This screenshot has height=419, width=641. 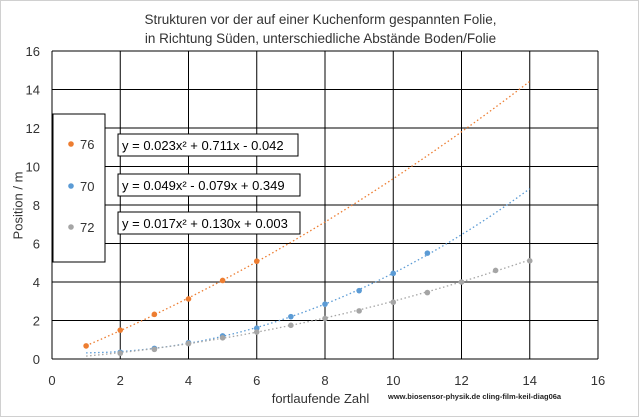 What do you see at coordinates (203, 145) in the screenshot?
I see `equation-label-series-76: y = 0.023x² + 0.711x - 0.042` at bounding box center [203, 145].